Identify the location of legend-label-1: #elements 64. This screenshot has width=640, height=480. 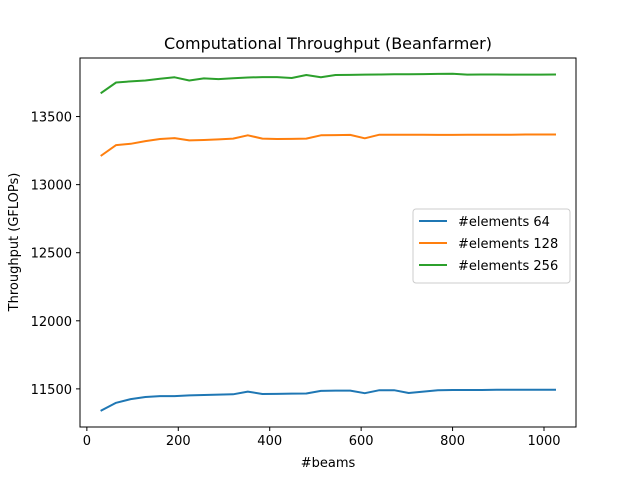
(504, 222).